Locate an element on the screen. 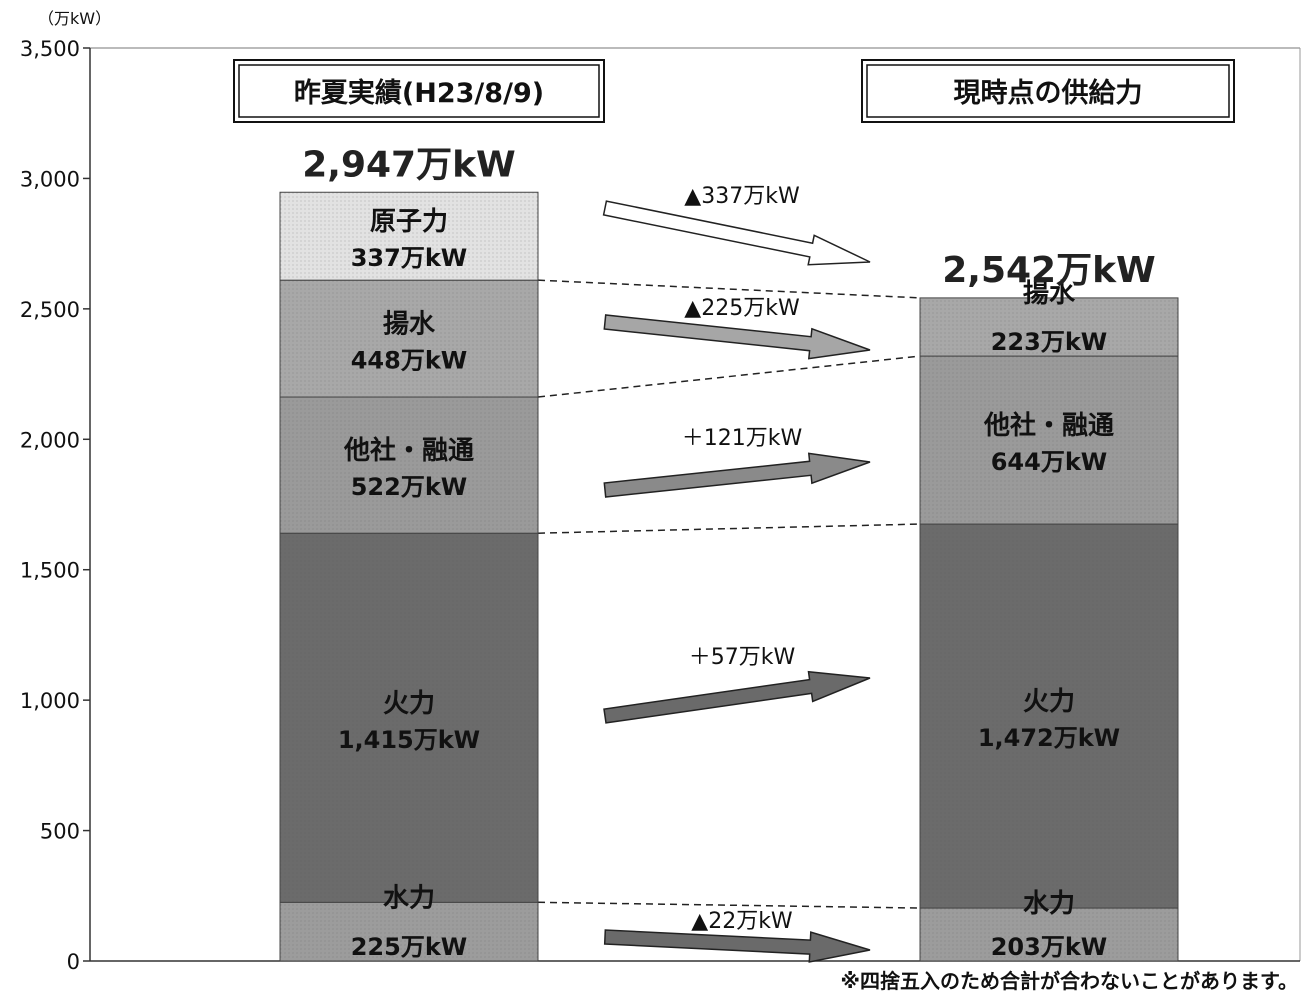  change-label: ▲22万kW is located at coordinates (742, 921).